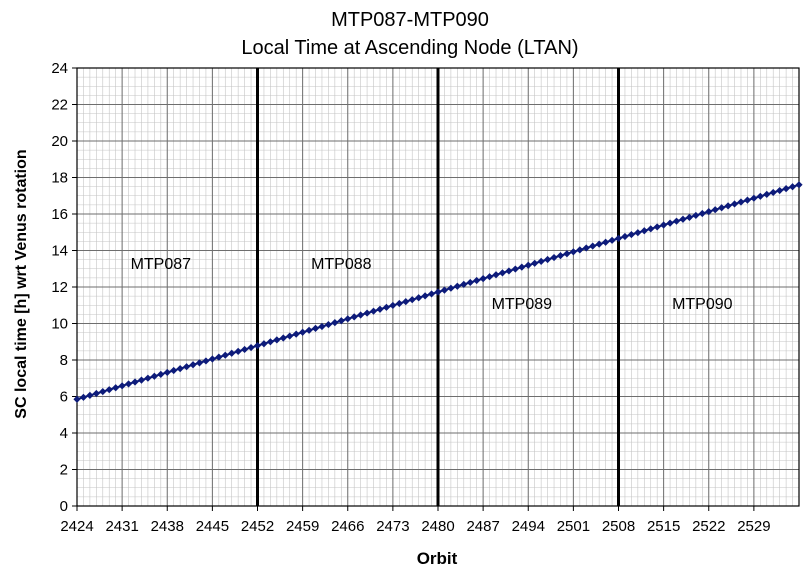  Describe the element at coordinates (59, 324) in the screenshot. I see `y-tick-label: 10` at that location.